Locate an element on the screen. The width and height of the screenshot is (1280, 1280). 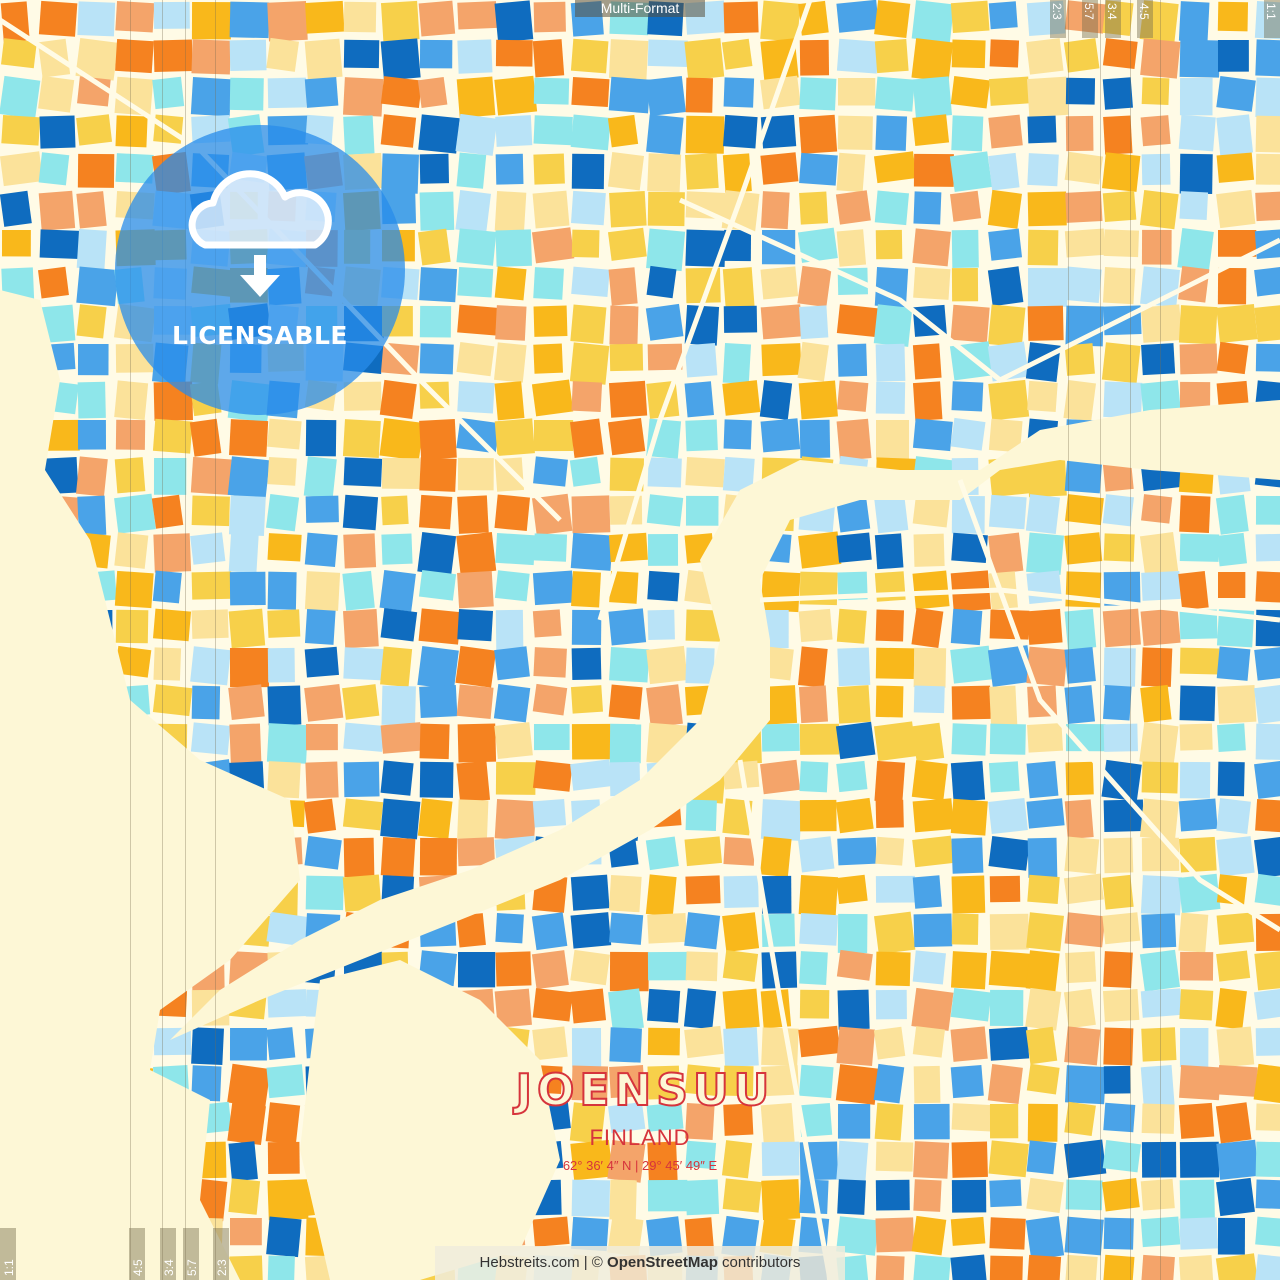
city-title: JOENSUU is located at coordinates (645, 1090).